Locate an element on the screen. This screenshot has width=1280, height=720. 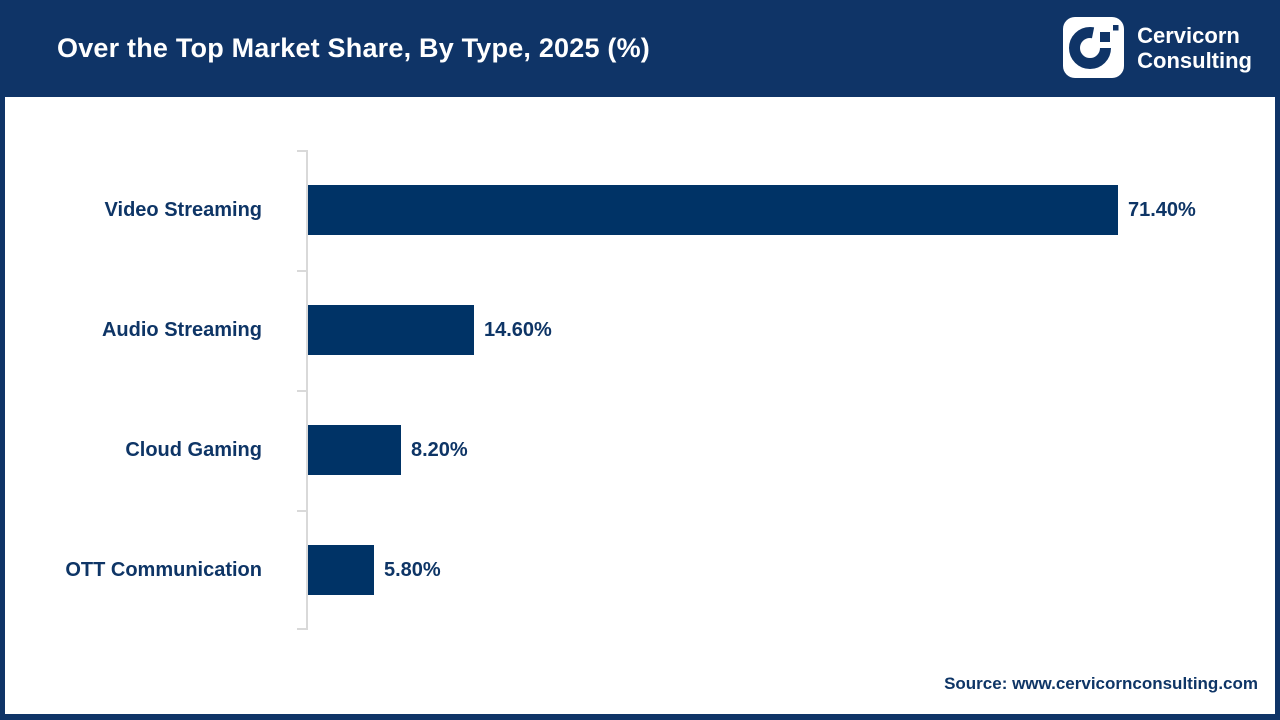
category-label: OTT Communication is located at coordinates (163, 569).